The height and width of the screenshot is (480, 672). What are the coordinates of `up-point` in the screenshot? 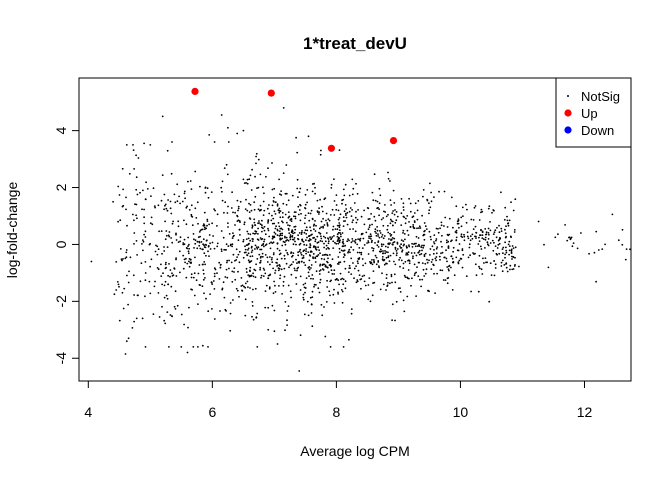 It's located at (195, 91).